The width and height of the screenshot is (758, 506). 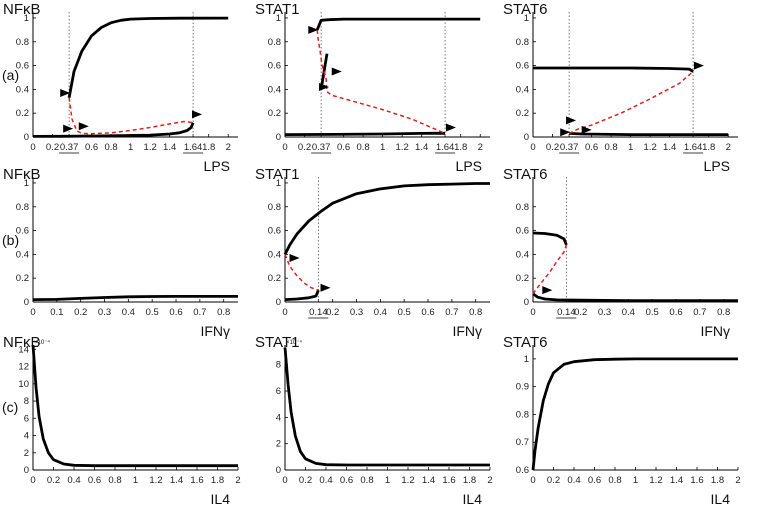 I want to click on x-tick-label: 0.4, so click(x=380, y=312).